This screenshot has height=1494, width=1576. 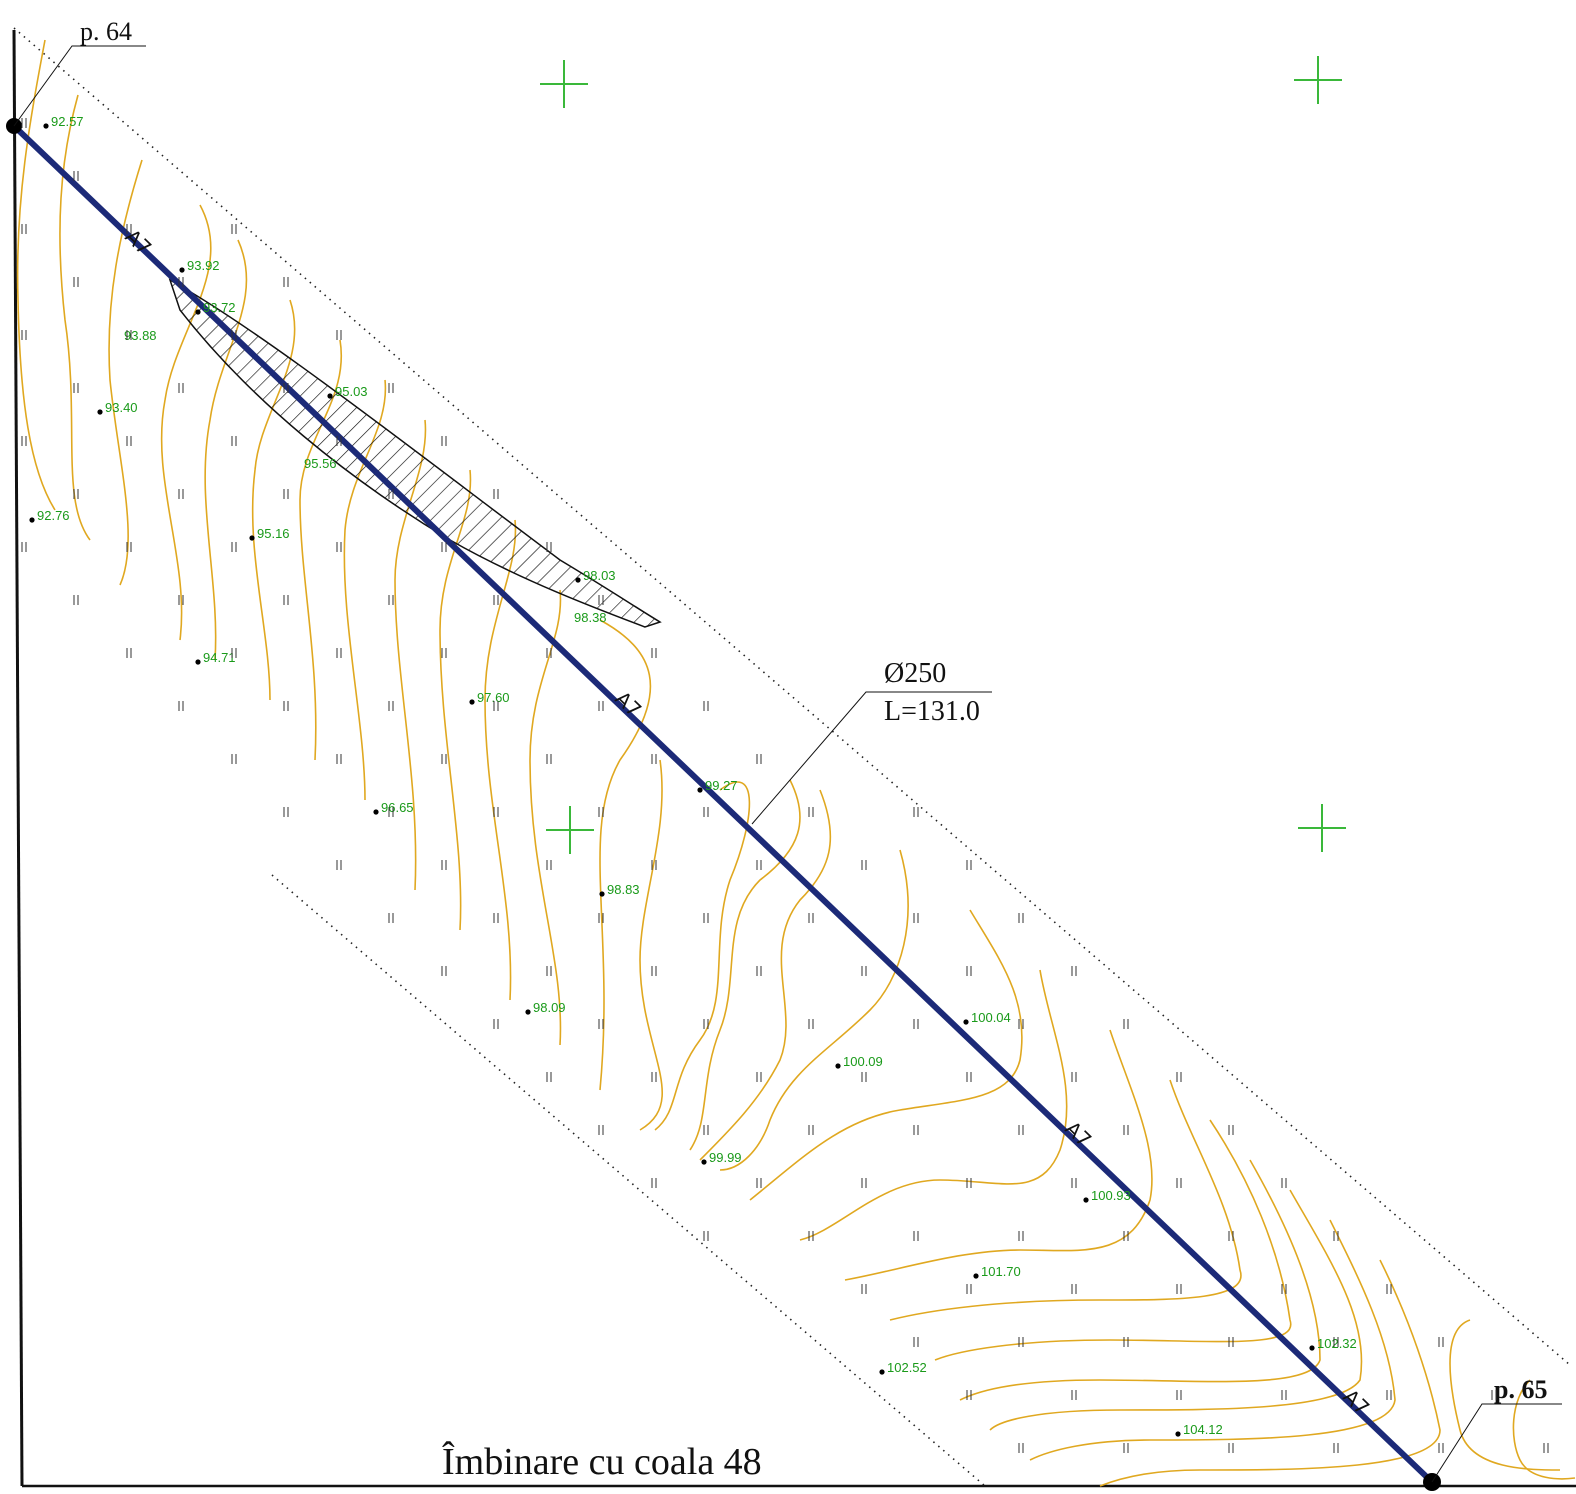 What do you see at coordinates (590, 617) in the screenshot?
I see `elevation-label: 98.38` at bounding box center [590, 617].